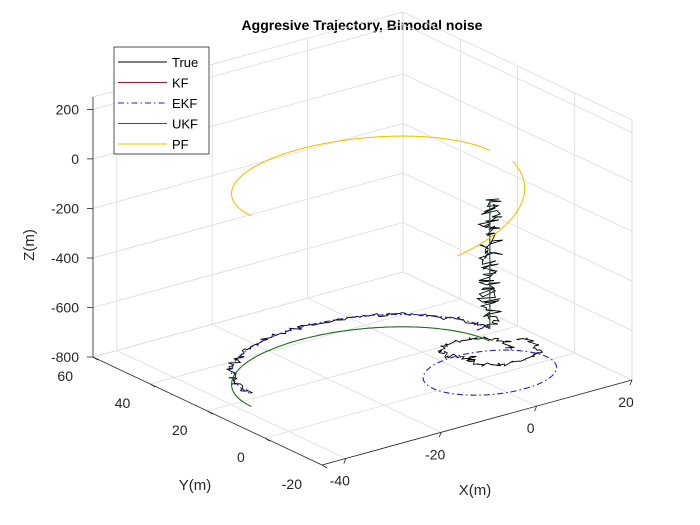 The image size is (700, 525). What do you see at coordinates (68, 109) in the screenshot?
I see `z-tick-label: 200` at bounding box center [68, 109].